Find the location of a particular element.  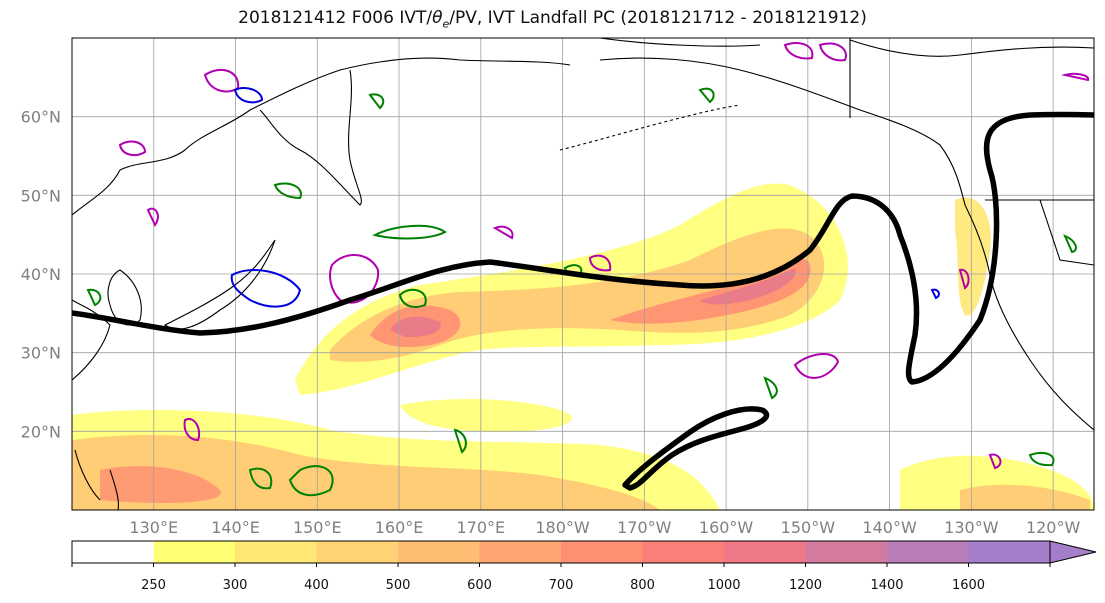

lat-labels: 20°N 30°N 40°N 50°N 60°N is located at coordinates (41, 275).